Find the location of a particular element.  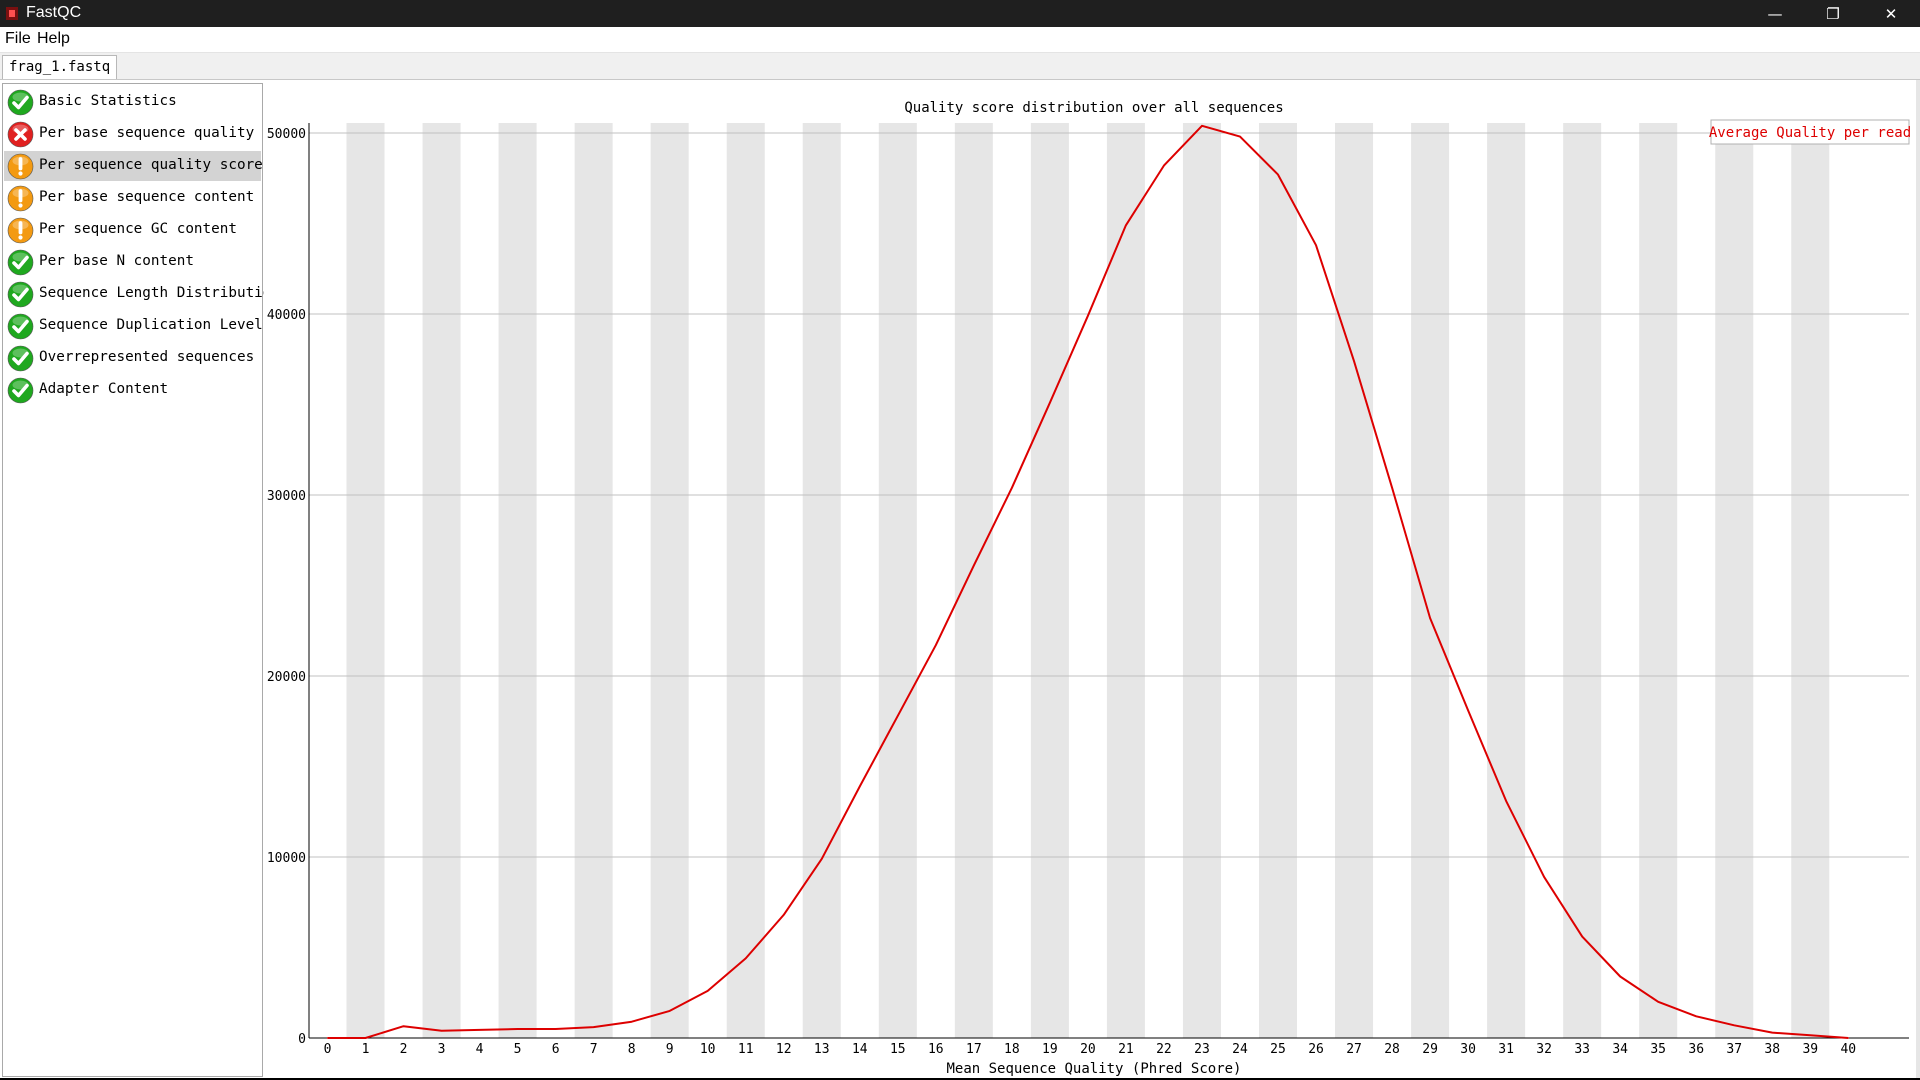

menu-help: Help is located at coordinates (53, 38).